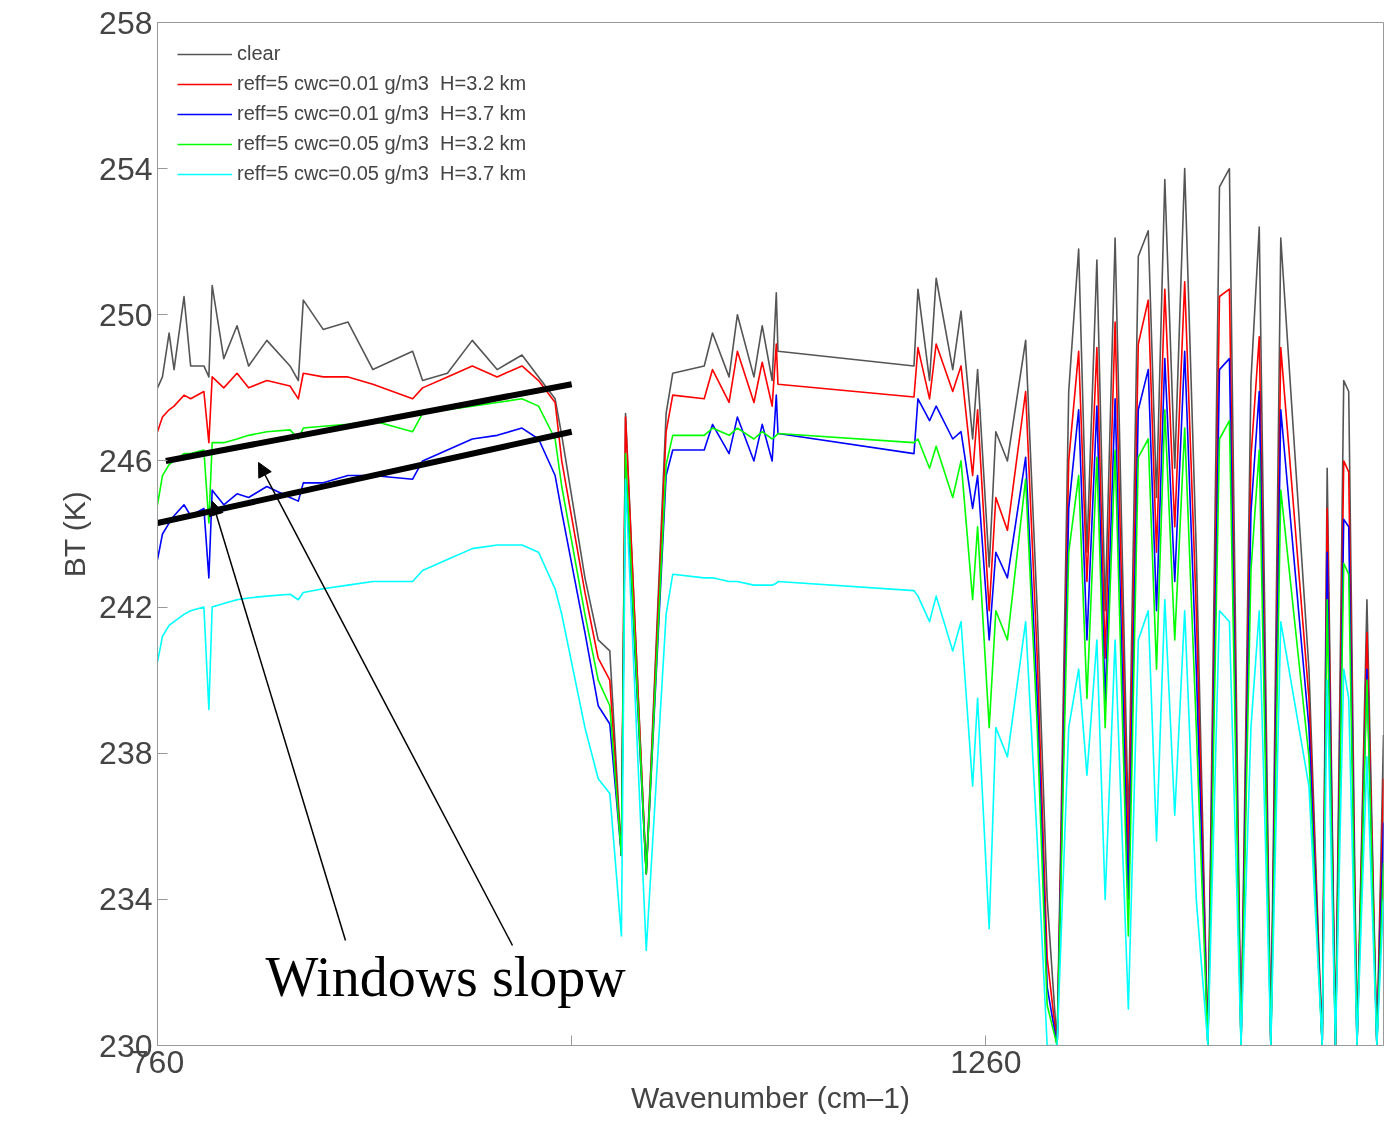  I want to click on y-tick-label: 254, so click(126, 168).